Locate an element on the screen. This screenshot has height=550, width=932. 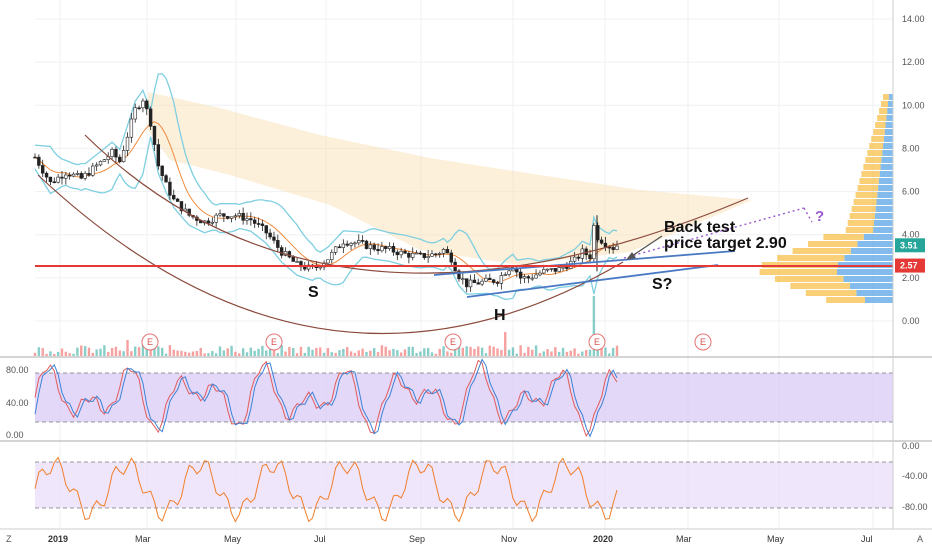
price-tick-label: 12.00 is located at coordinates (913, 62).